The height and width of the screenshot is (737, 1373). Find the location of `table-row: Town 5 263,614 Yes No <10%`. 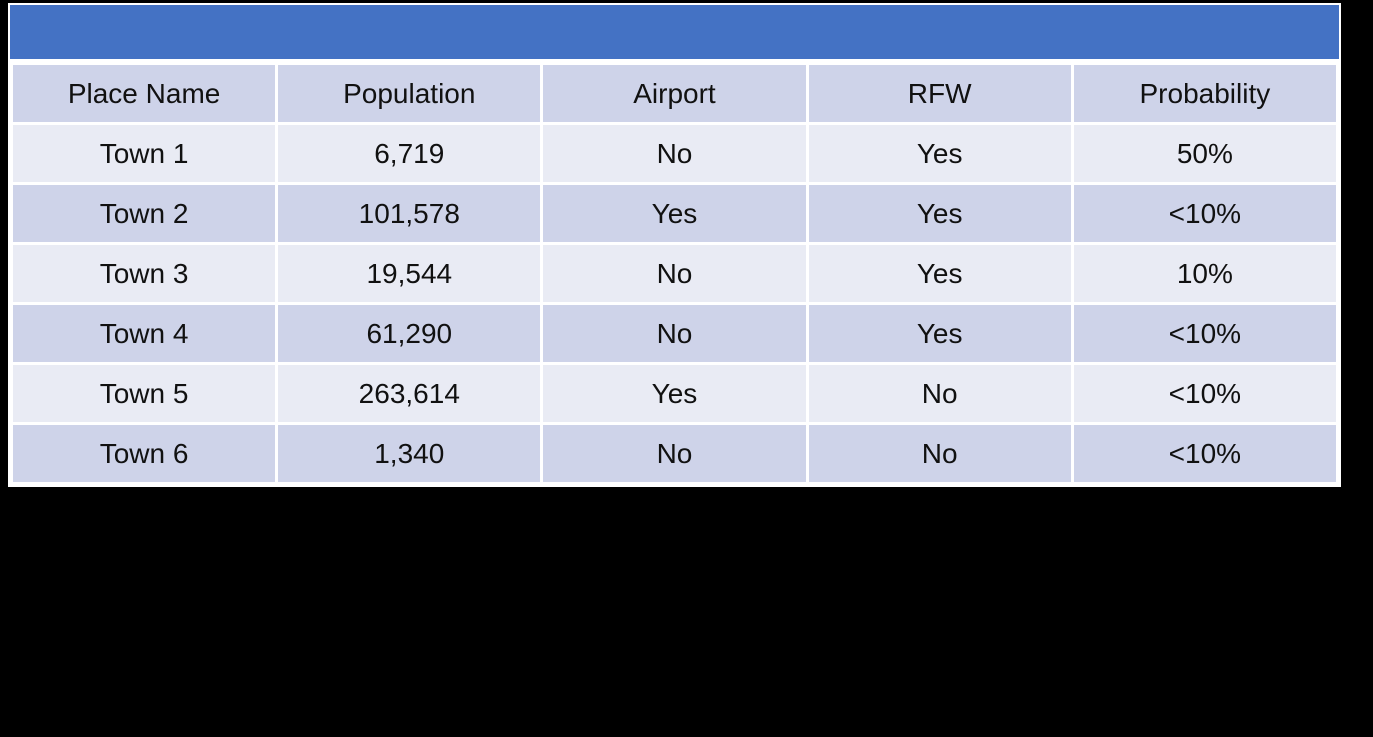

table-row: Town 5 263,614 Yes No <10% is located at coordinates (674, 393).